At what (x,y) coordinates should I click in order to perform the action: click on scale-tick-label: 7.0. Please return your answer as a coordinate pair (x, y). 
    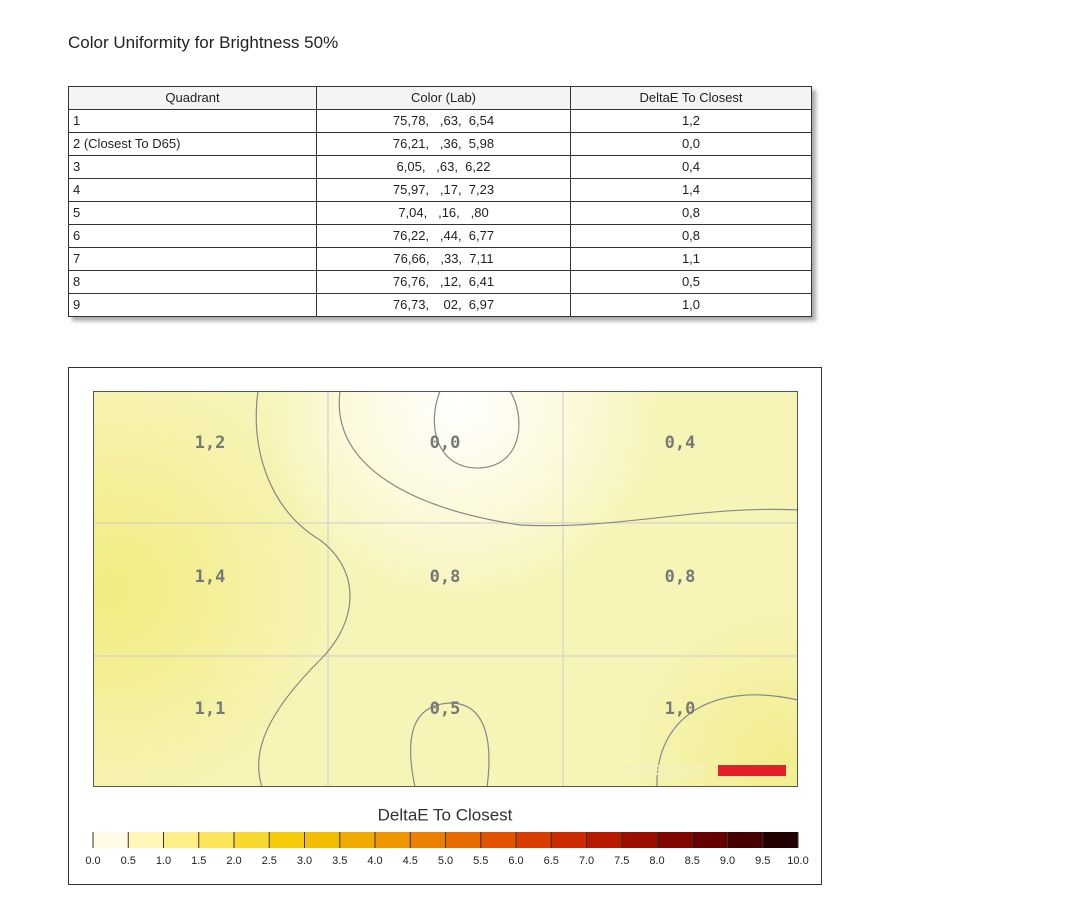
    Looking at the image, I should click on (586, 861).